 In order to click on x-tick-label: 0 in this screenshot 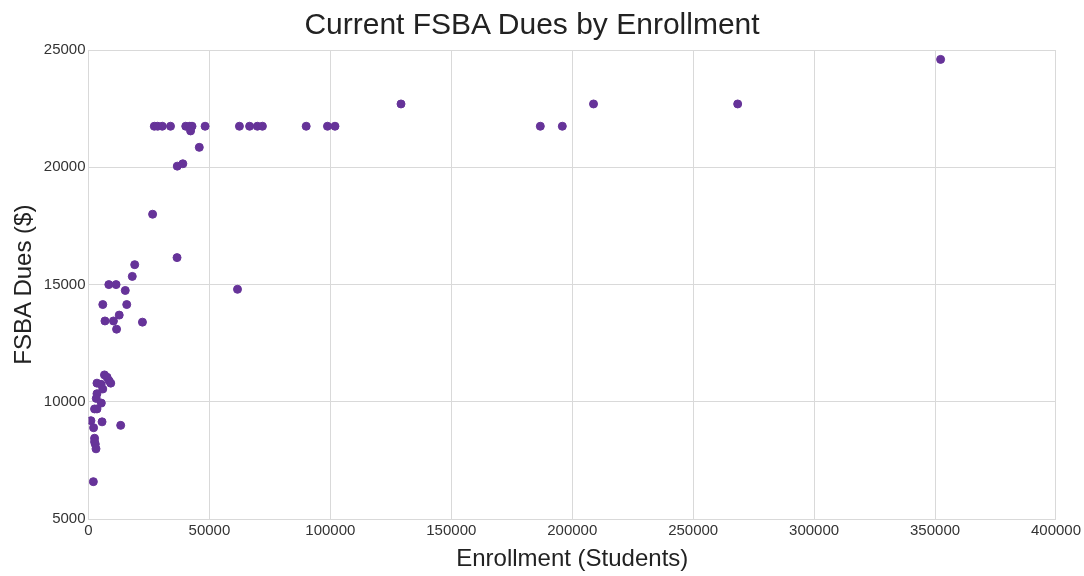, I will do `click(88, 530)`.